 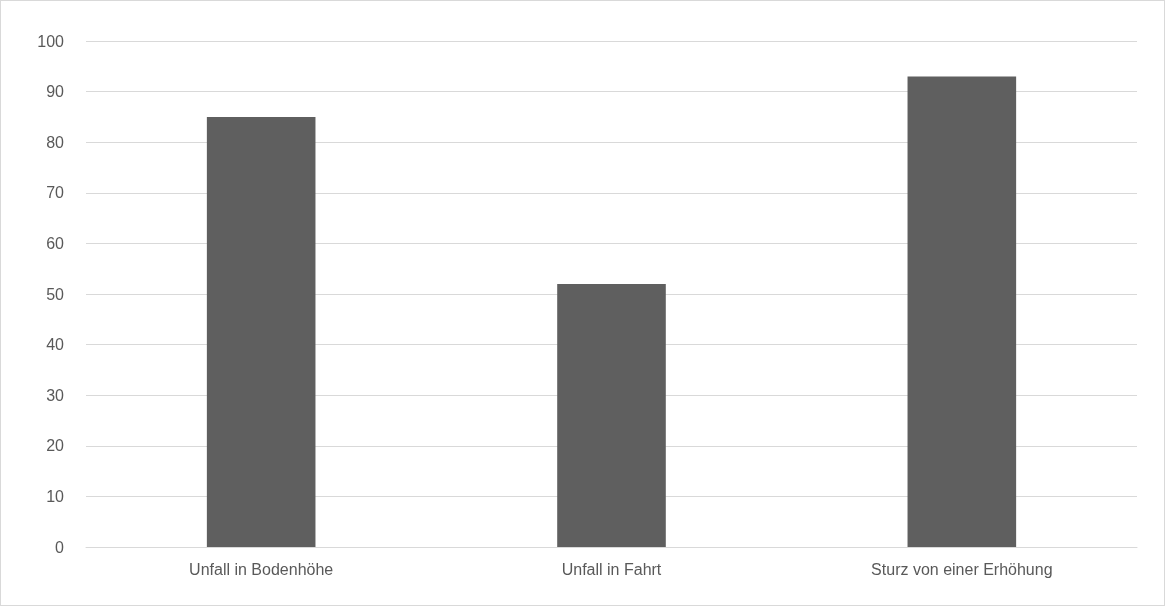 What do you see at coordinates (55, 395) in the screenshot?
I see `y-tick-label: 30` at bounding box center [55, 395].